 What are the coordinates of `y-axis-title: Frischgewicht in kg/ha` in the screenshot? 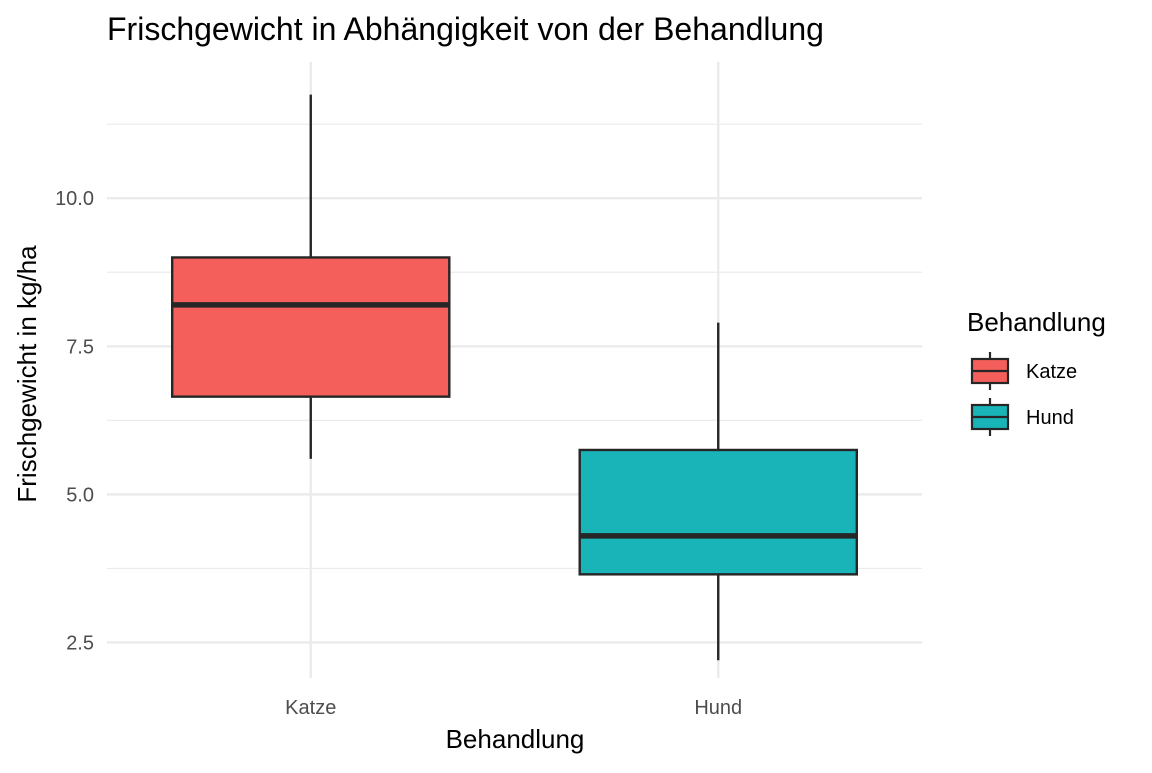 It's located at (27, 374).